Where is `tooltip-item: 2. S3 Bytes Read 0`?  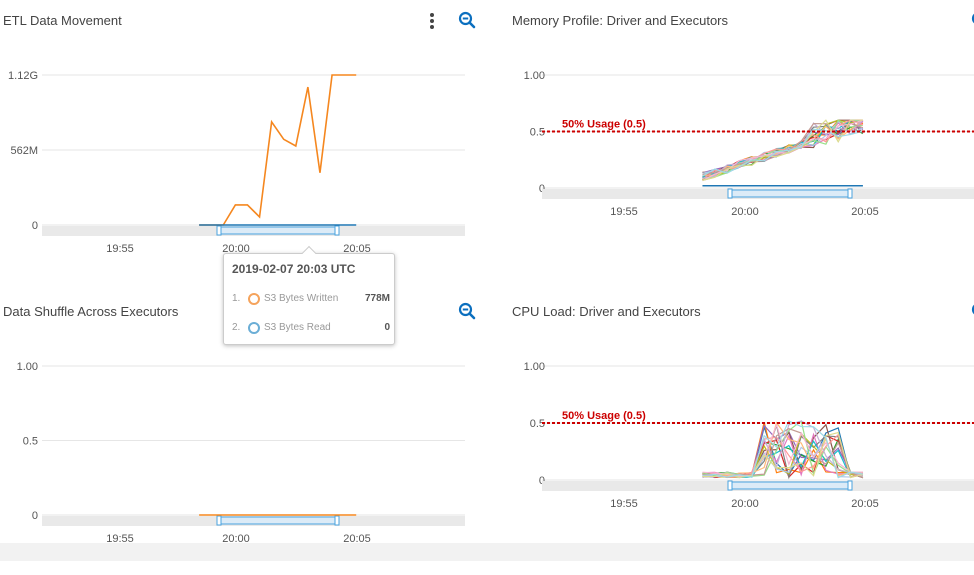 tooltip-item: 2. S3 Bytes Read 0 is located at coordinates (311, 329).